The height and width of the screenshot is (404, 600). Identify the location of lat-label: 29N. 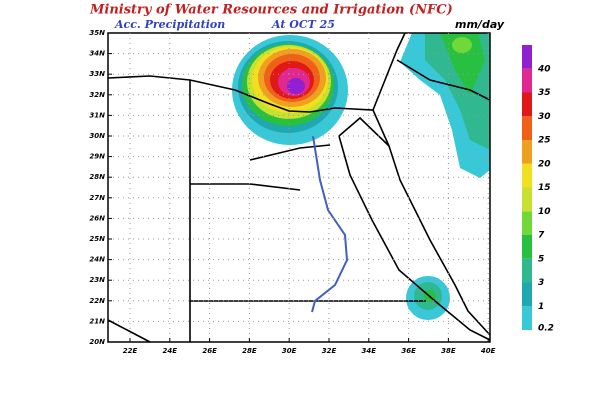
(97, 157).